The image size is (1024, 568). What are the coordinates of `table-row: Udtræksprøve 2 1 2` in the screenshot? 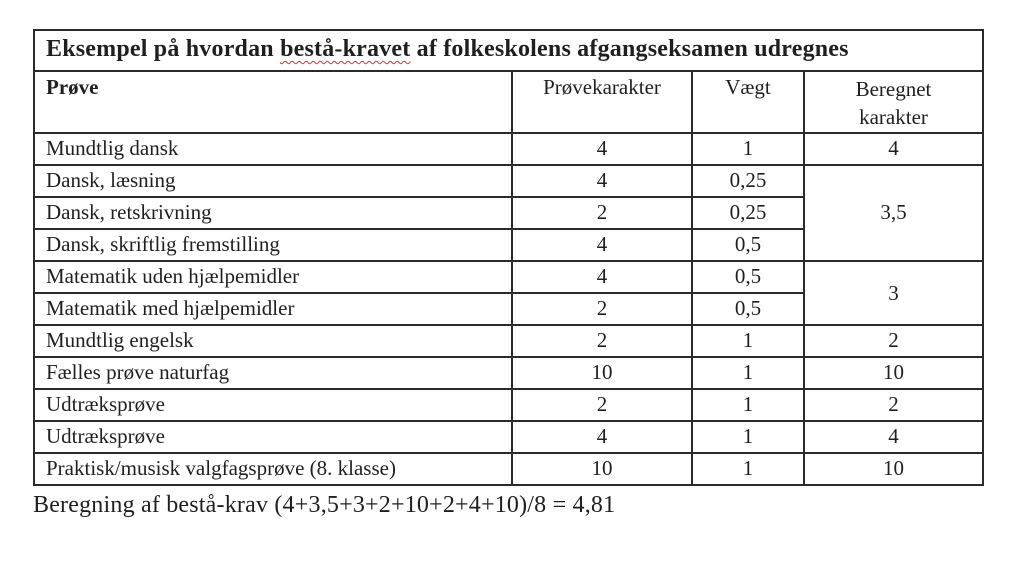 It's located at (509, 405).